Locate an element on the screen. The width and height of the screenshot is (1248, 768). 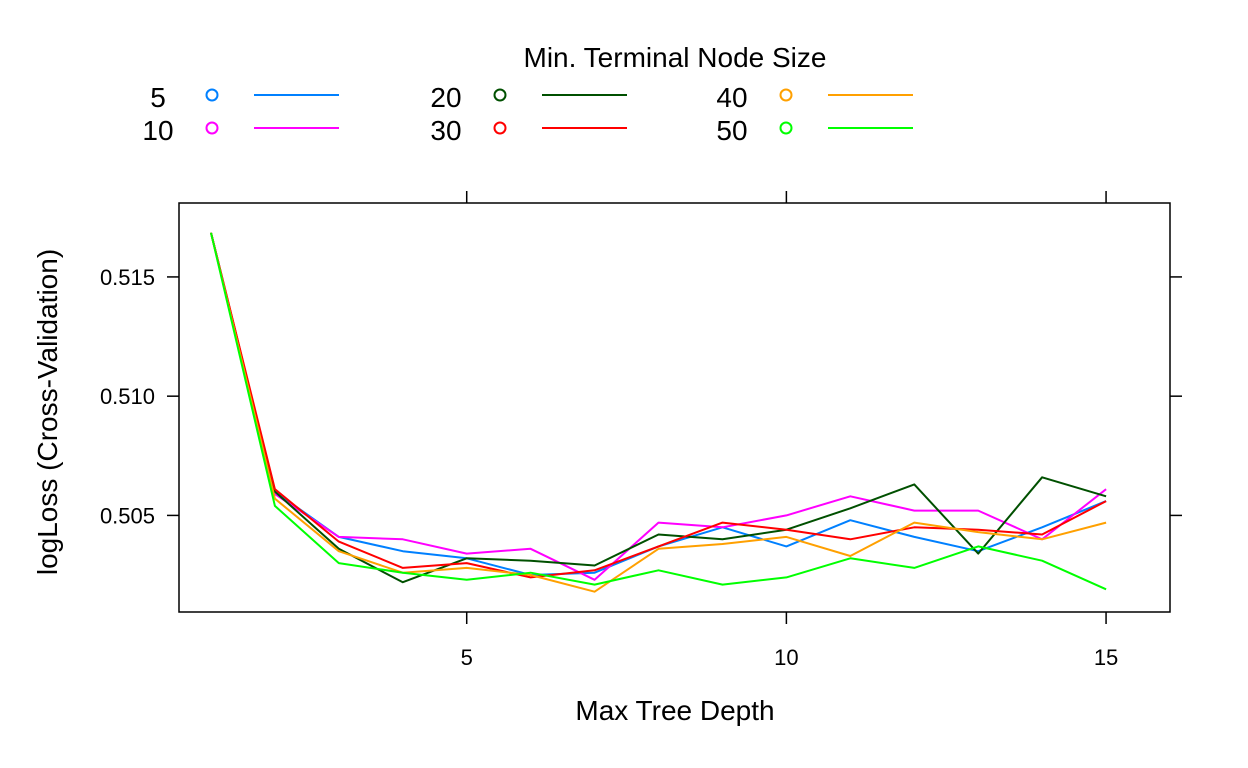
x-tick-label: 10 is located at coordinates (786, 657).